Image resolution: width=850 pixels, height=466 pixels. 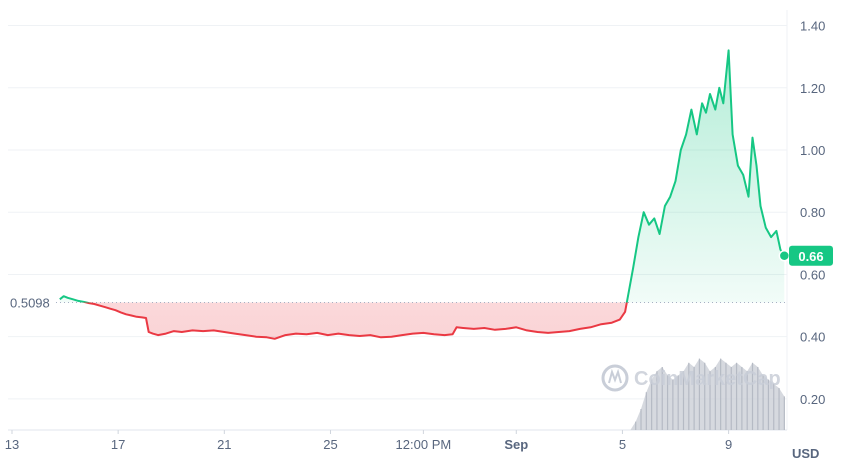 What do you see at coordinates (622, 444) in the screenshot?
I see `x-tick-label: 5` at bounding box center [622, 444].